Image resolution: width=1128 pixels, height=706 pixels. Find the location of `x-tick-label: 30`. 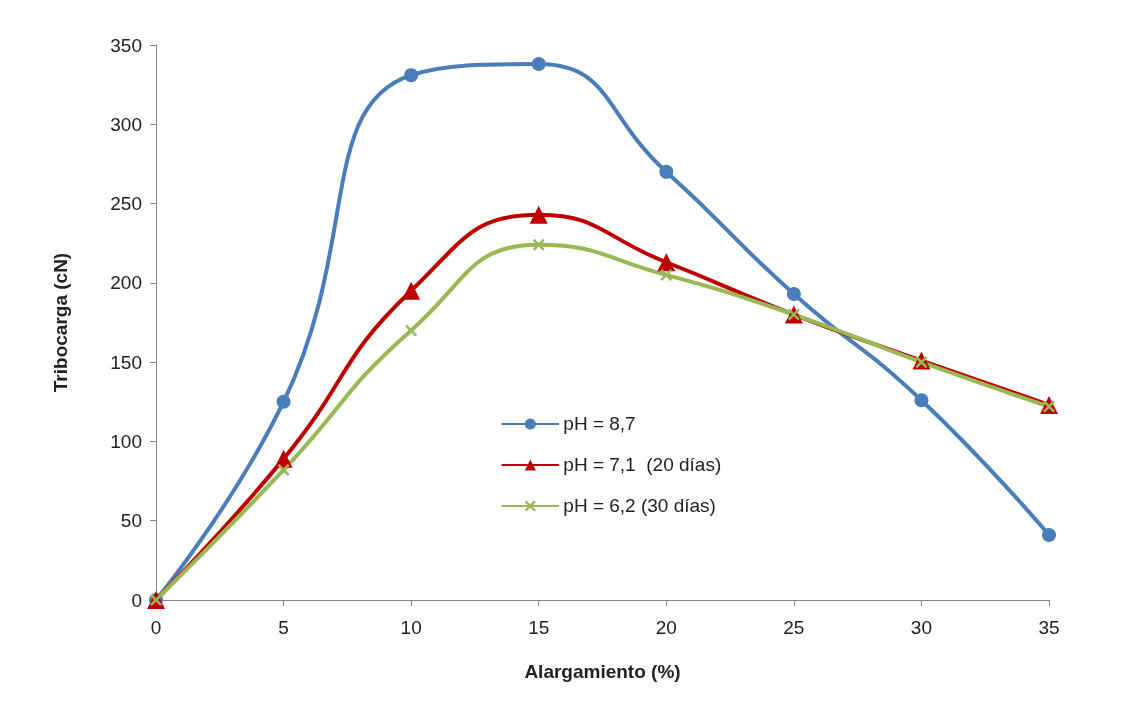

x-tick-label: 30 is located at coordinates (921, 627).